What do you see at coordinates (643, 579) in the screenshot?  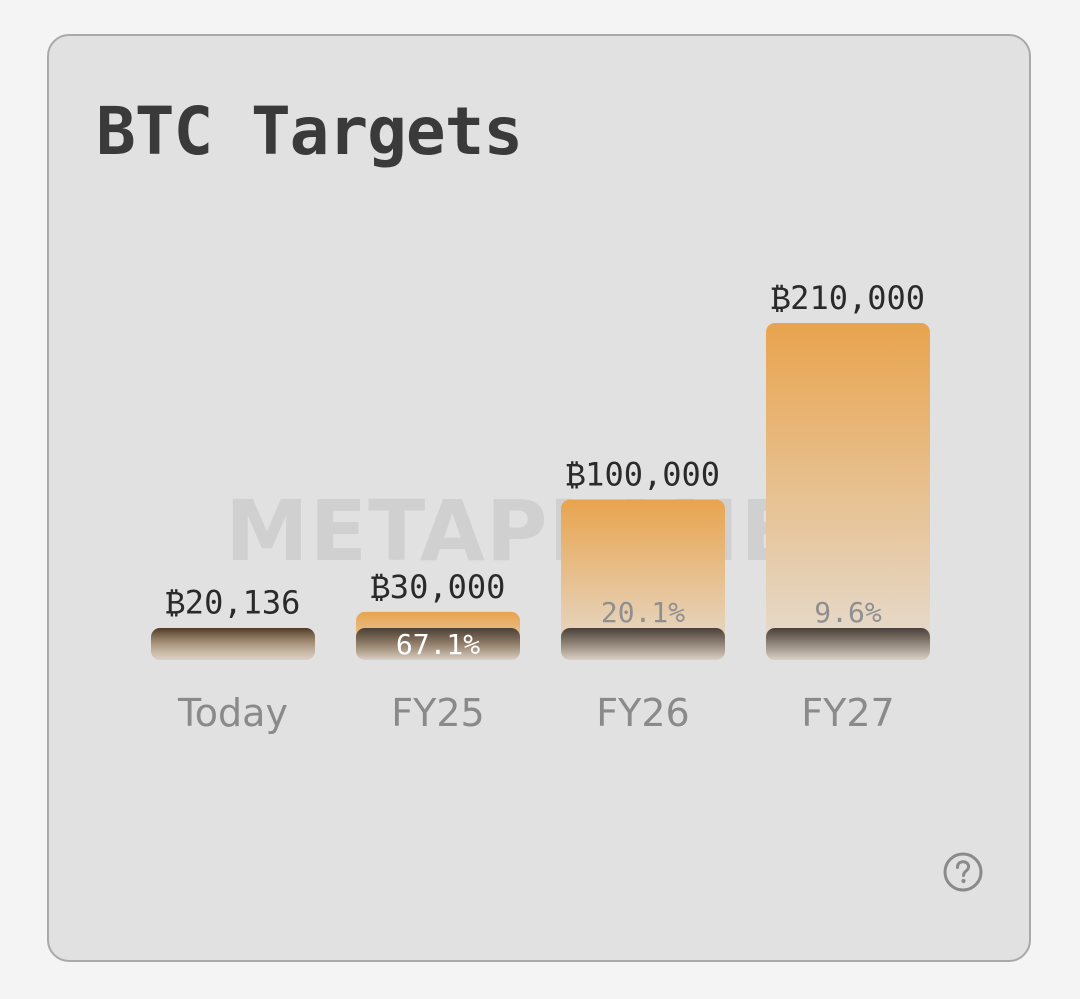 I see `bar-fy26` at bounding box center [643, 579].